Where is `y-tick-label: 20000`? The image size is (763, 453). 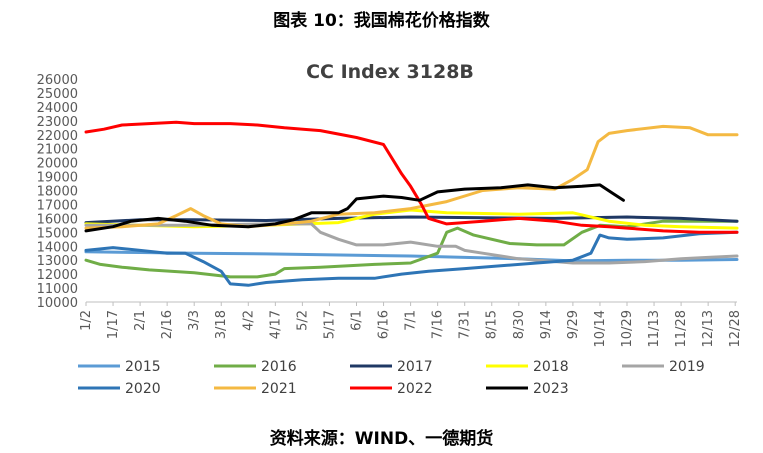
y-tick-label: 20000 is located at coordinates (57, 164).